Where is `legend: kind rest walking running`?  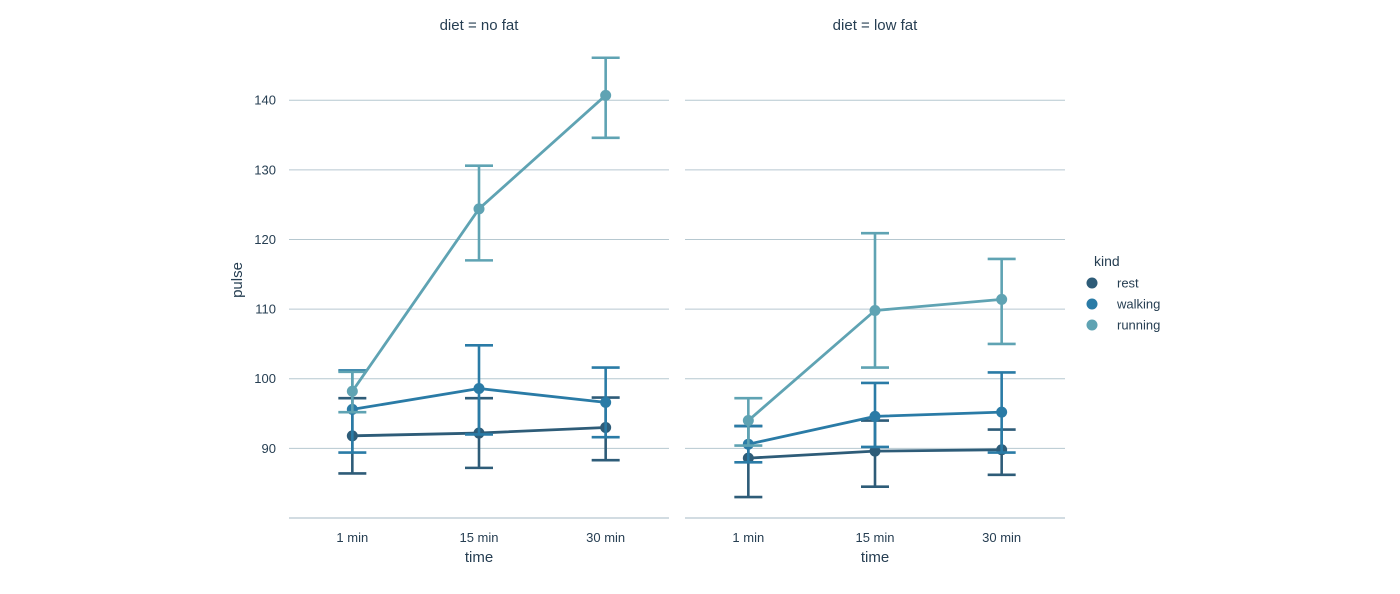
legend: kind rest walking running is located at coordinates (1123, 293).